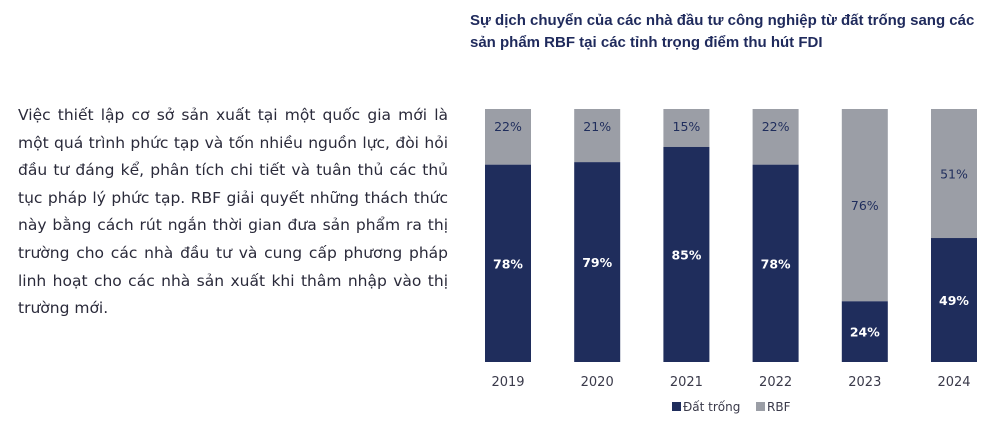 This screenshot has height=428, width=1002. What do you see at coordinates (776, 126) in the screenshot?
I see `label-rbf-2022: 22%` at bounding box center [776, 126].